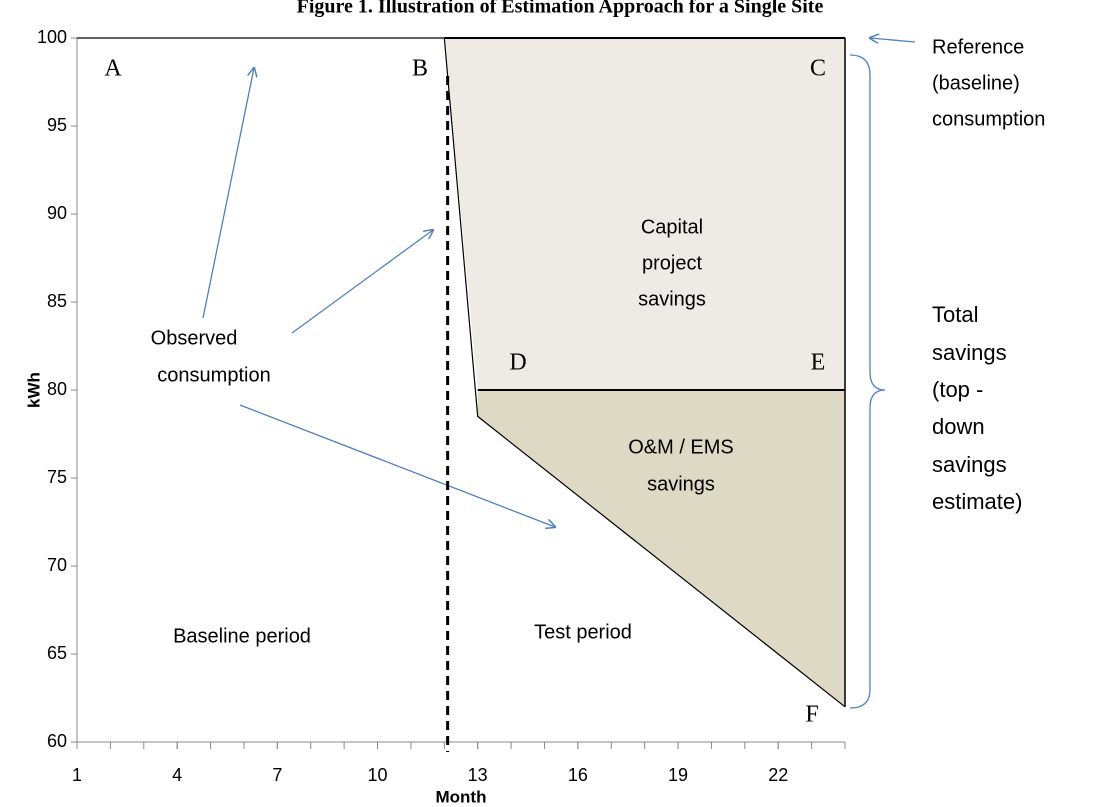  What do you see at coordinates (818, 363) in the screenshot?
I see `point-label: E` at bounding box center [818, 363].